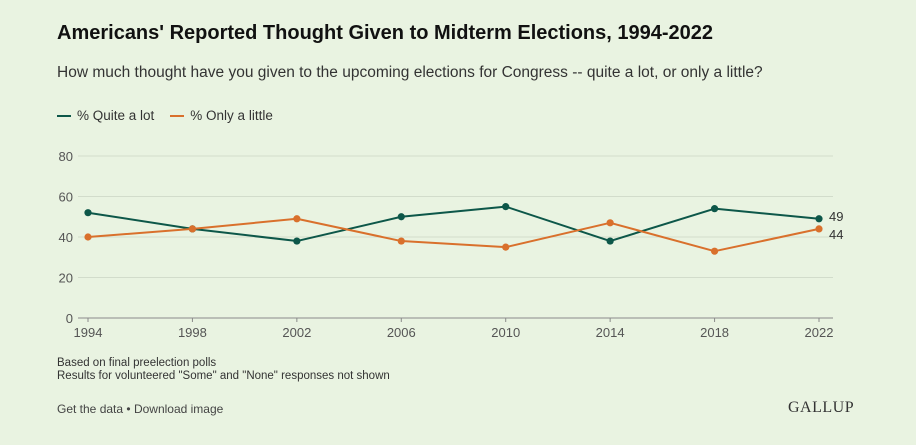 Image resolution: width=916 pixels, height=445 pixels. I want to click on y-tick-label: 40, so click(66, 237).